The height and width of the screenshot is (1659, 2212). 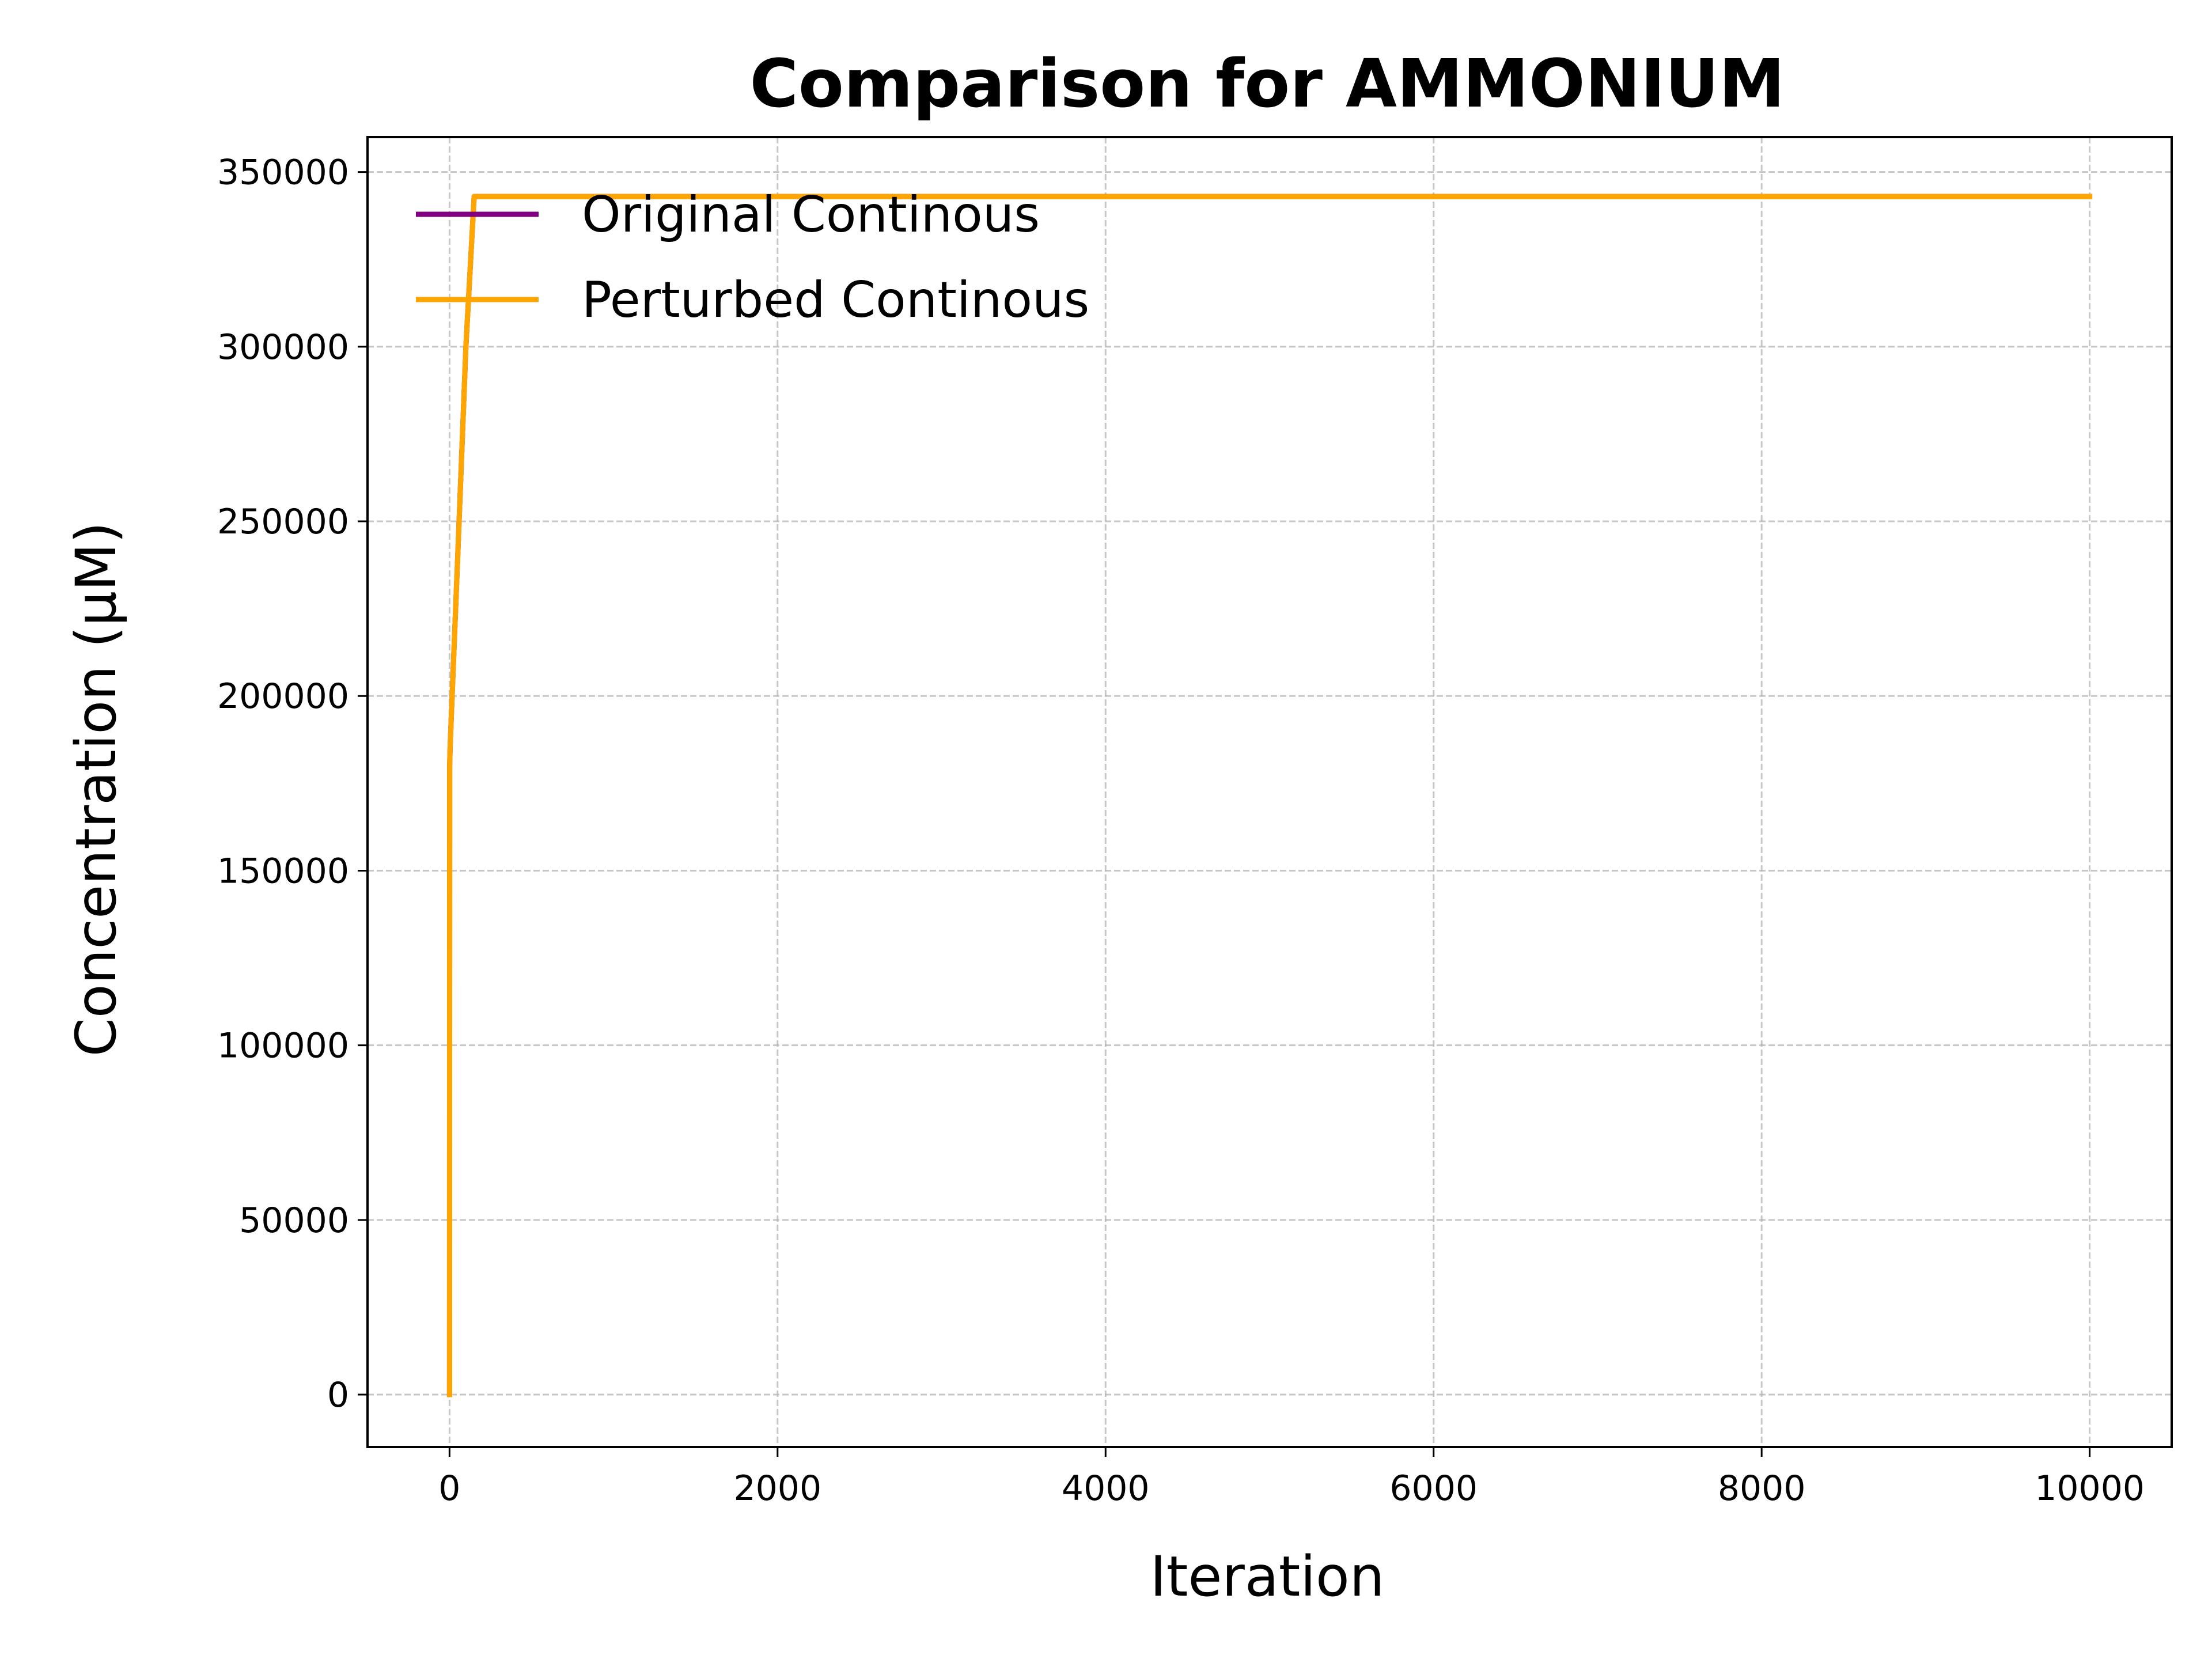 I want to click on y-tick-label: 0, so click(x=338, y=1395).